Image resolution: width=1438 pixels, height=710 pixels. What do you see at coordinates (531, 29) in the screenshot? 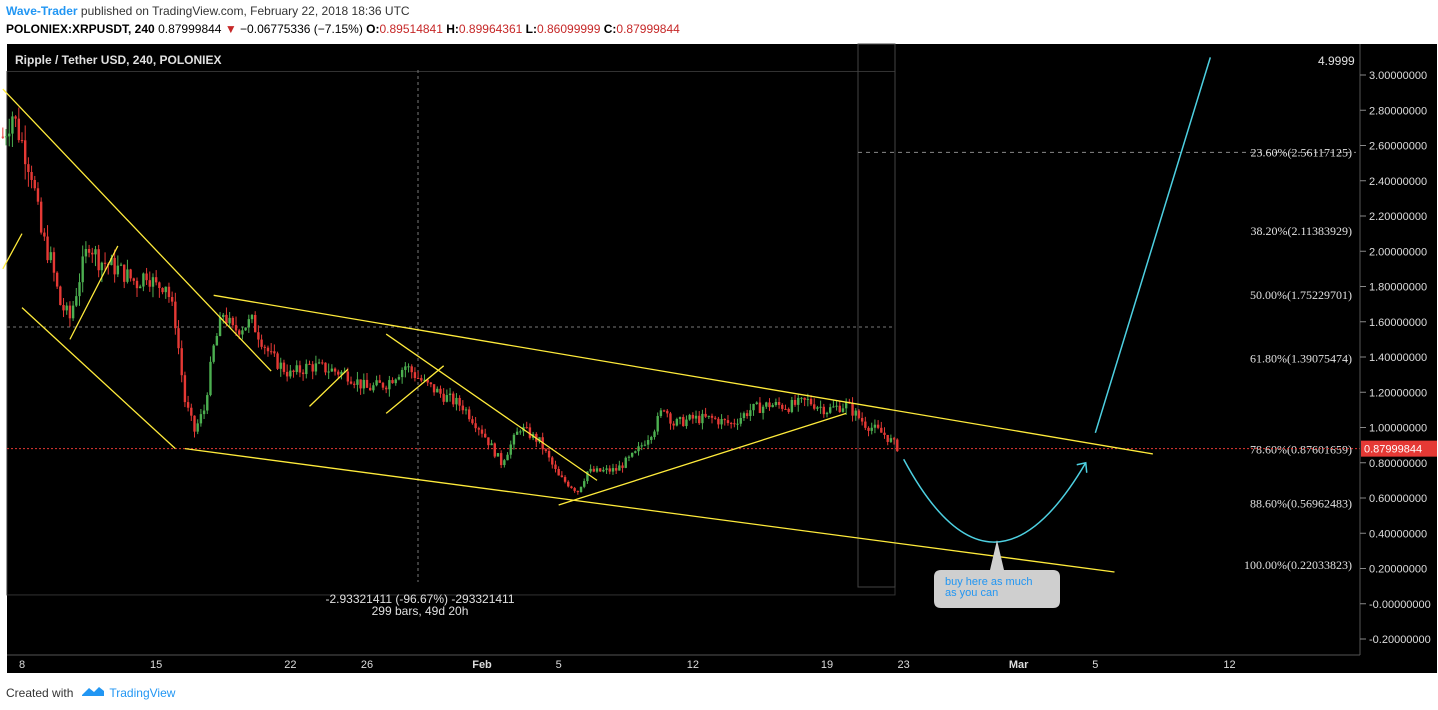
I see `low-label: L:` at bounding box center [531, 29].